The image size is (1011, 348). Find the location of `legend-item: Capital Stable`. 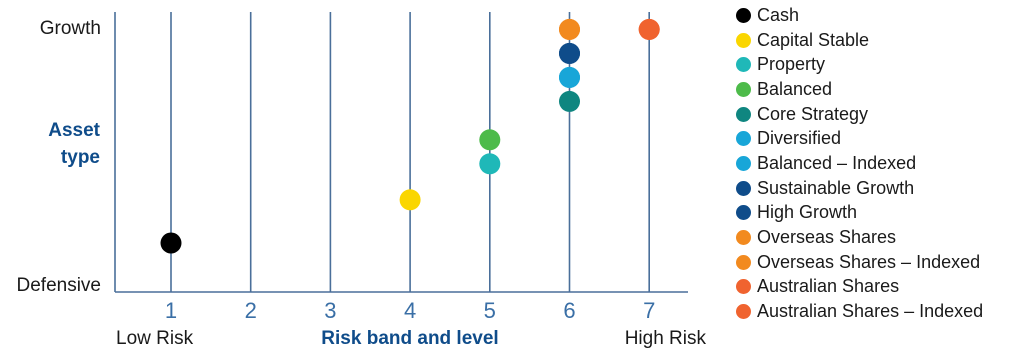

legend-item: Capital Stable is located at coordinates (859, 40).